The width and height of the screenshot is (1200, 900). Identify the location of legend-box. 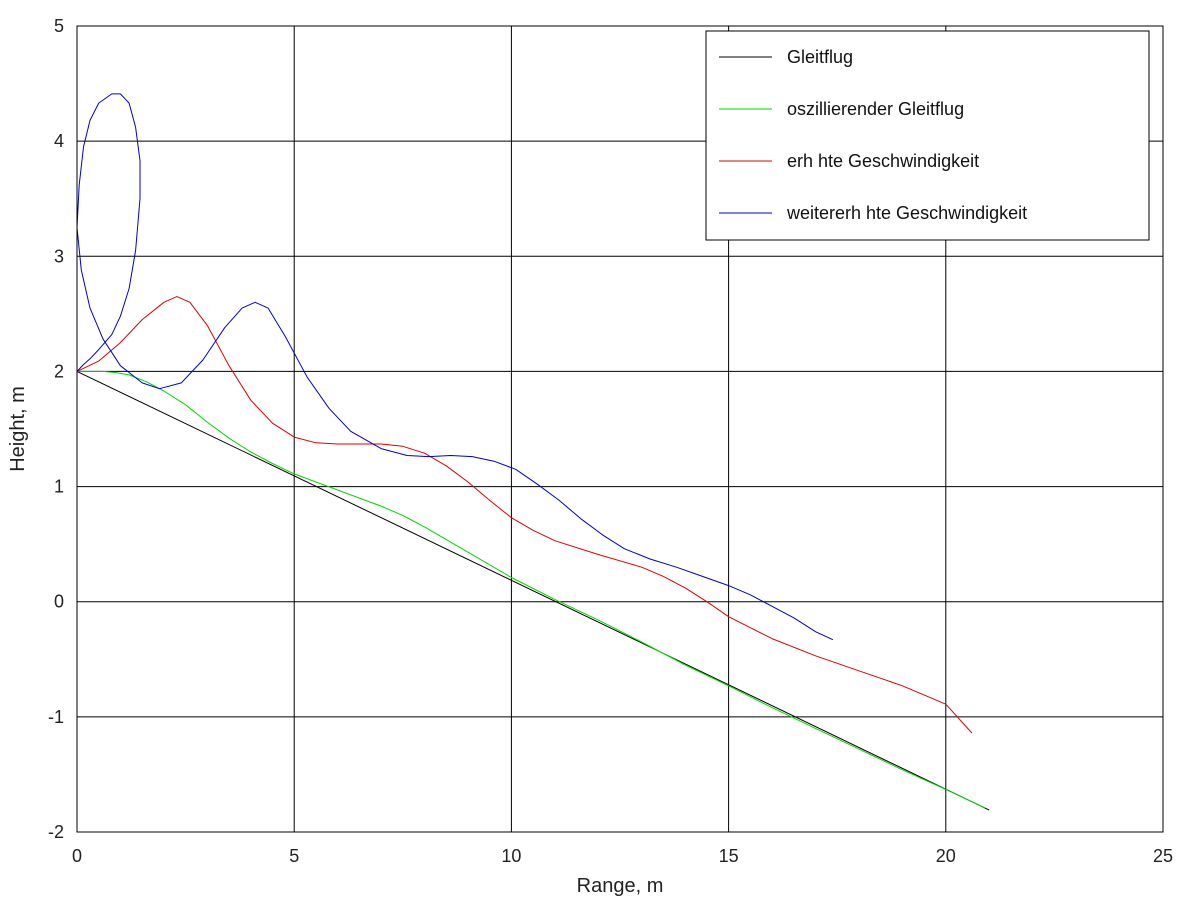
(927, 135).